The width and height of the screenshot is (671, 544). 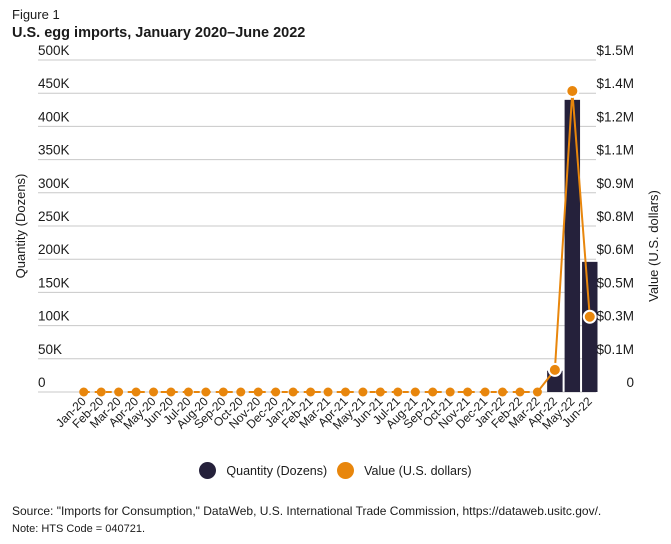 What do you see at coordinates (54, 116) in the screenshot?
I see `y-tick-label: 400K` at bounding box center [54, 116].